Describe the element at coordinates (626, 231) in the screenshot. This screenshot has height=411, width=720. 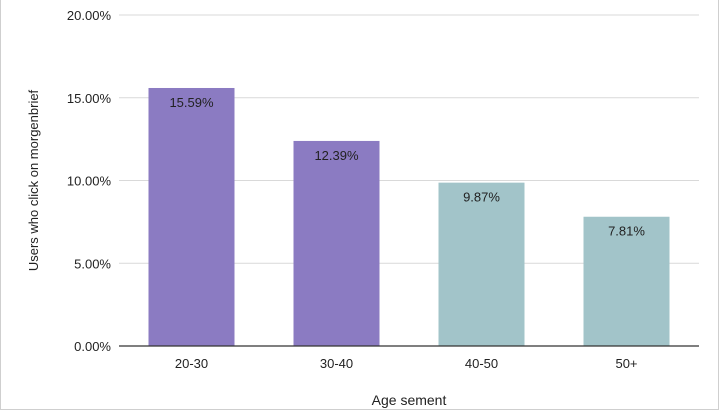
I see `bar-value-label: 7.81%` at that location.